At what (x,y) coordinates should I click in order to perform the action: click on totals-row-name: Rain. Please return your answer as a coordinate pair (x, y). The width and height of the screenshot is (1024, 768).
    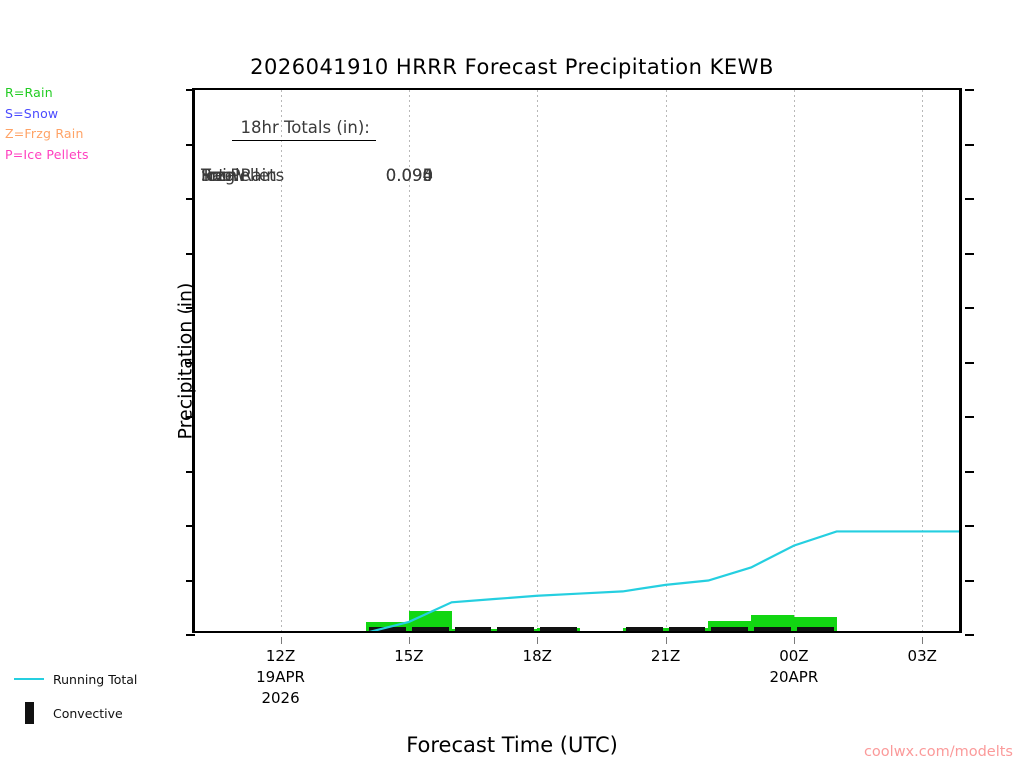
    Looking at the image, I should click on (219, 175).